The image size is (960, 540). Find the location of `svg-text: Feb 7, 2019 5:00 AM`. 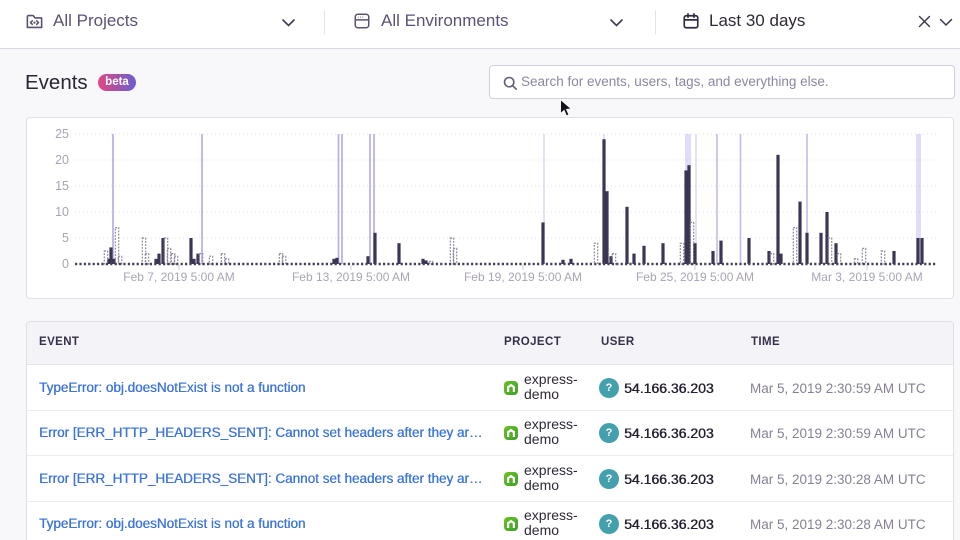

svg-text: Feb 7, 2019 5:00 AM is located at coordinates (178, 277).